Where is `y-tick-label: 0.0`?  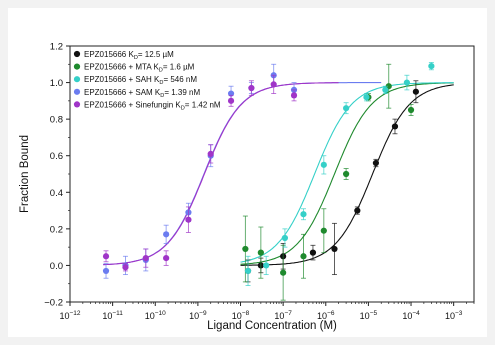 y-tick-label: 0.0 is located at coordinates (56, 266).